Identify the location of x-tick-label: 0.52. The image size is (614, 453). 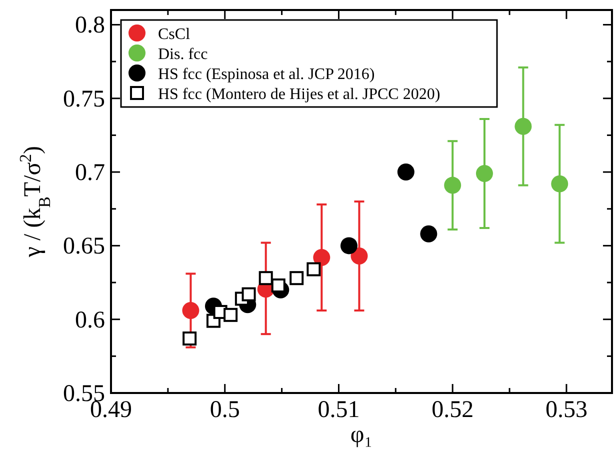
(453, 410).